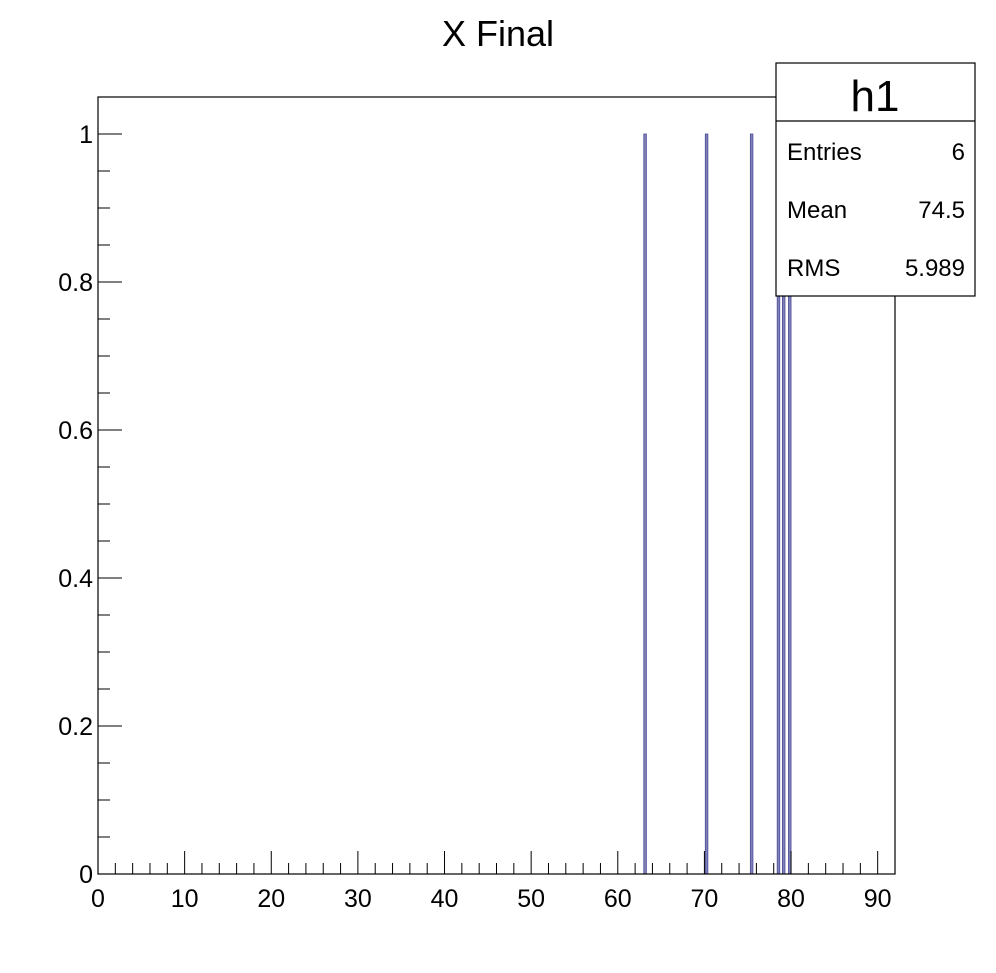 The height and width of the screenshot is (973, 996). What do you see at coordinates (358, 899) in the screenshot?
I see `x-tick-label: 30` at bounding box center [358, 899].